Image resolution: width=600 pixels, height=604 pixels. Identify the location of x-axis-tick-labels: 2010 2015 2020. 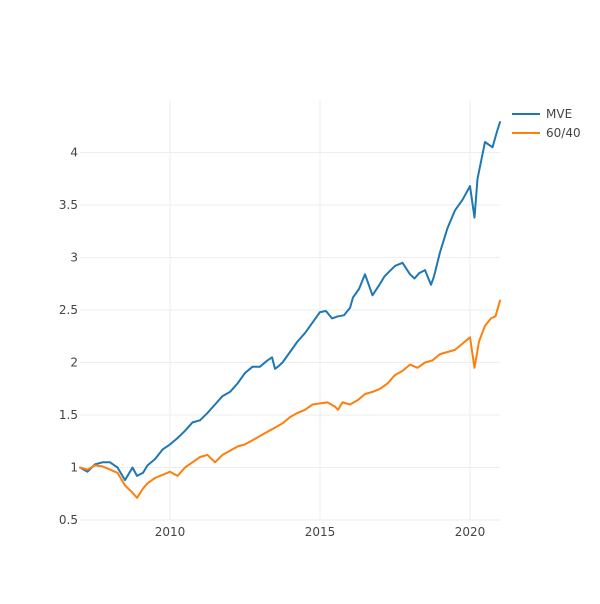
(320, 532).